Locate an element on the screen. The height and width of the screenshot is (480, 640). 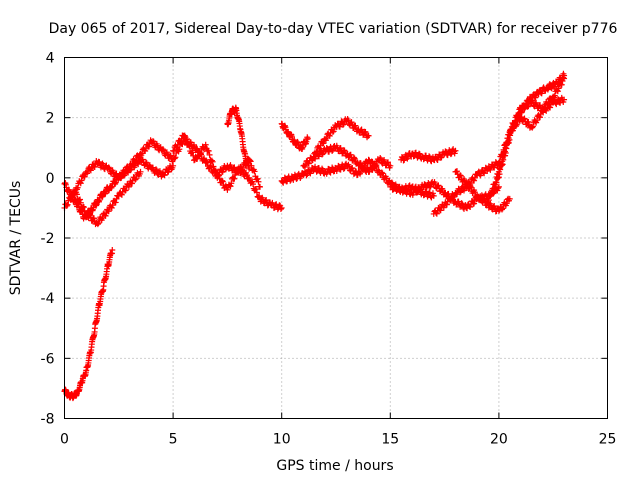
y-tick-label: 4 is located at coordinates (50, 59).